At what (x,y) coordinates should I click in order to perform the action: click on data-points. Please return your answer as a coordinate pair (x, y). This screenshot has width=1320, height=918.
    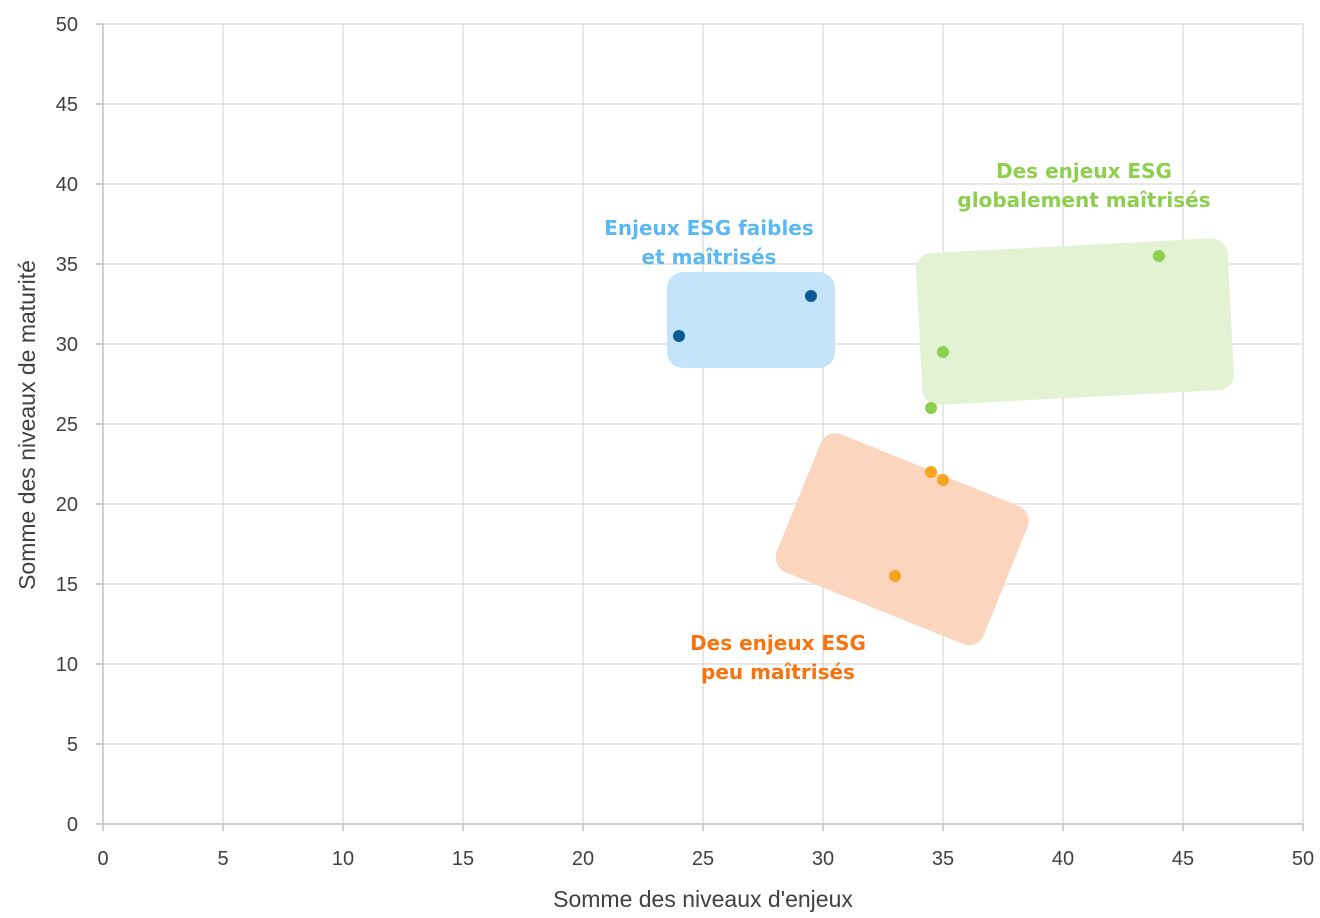
    Looking at the image, I should click on (919, 416).